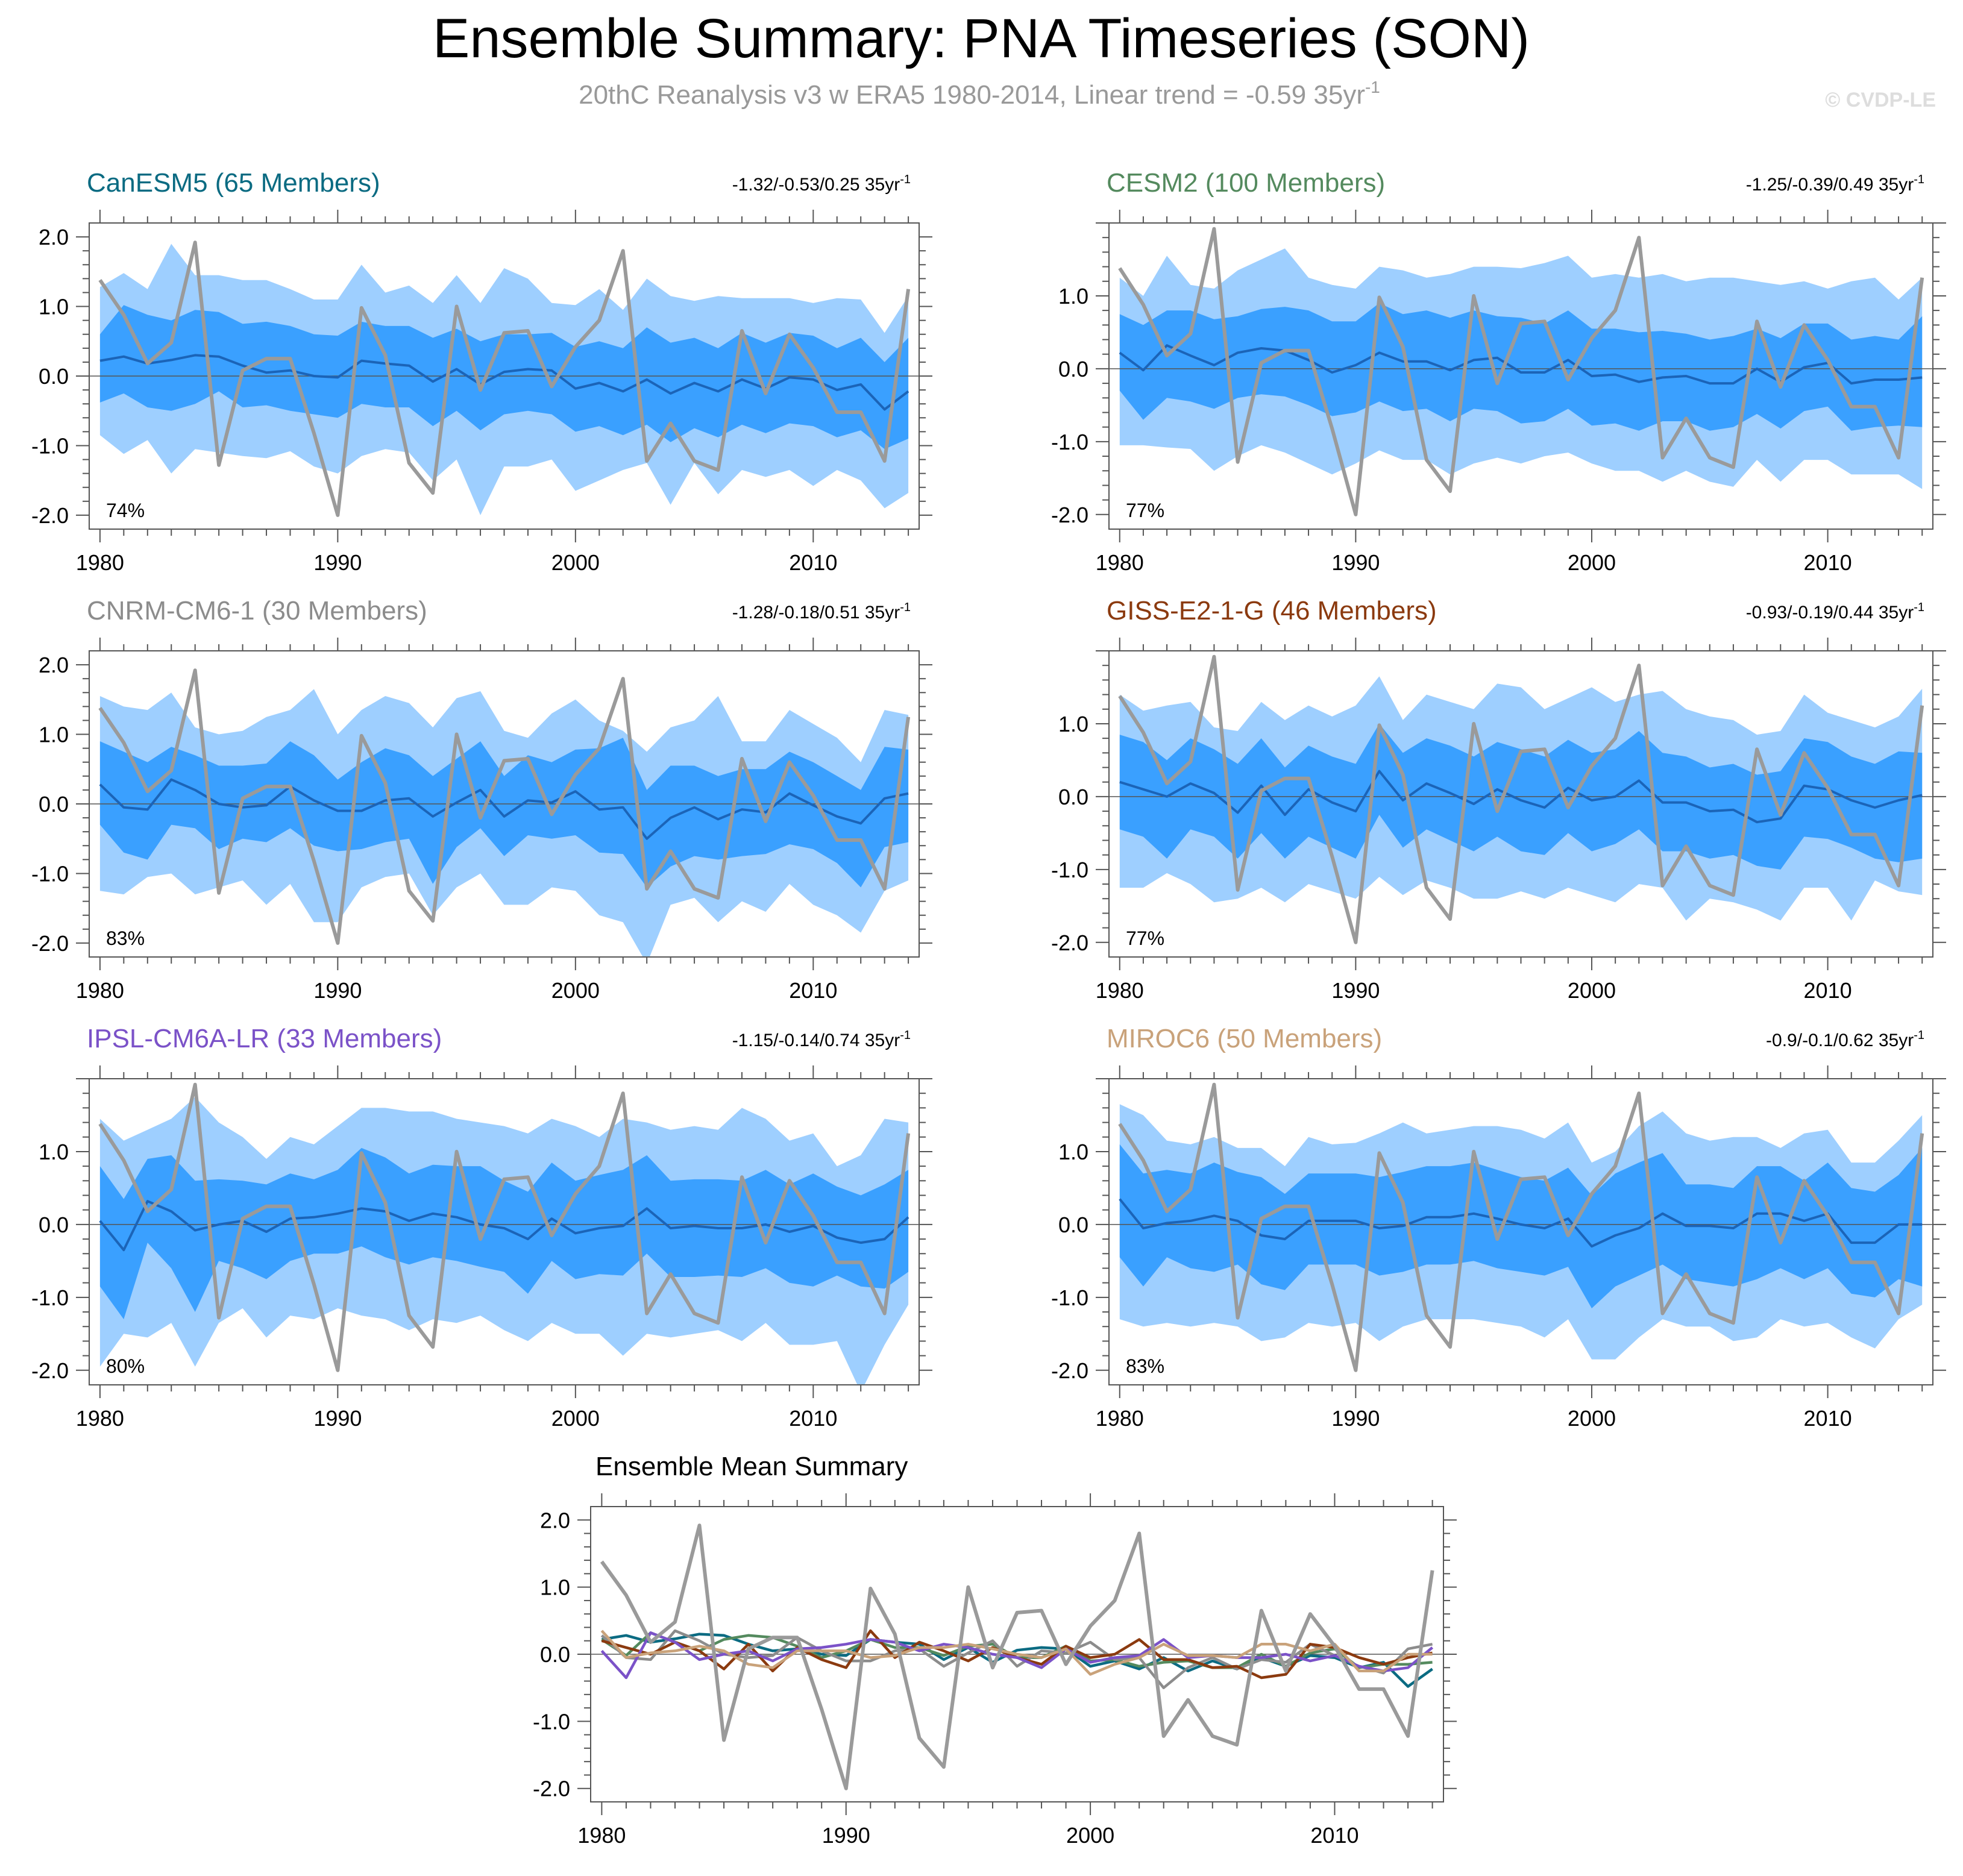 The height and width of the screenshot is (1876, 1963). I want to click on trend-value: -1.32/-0.53/0.25 35yr, so click(816, 185).